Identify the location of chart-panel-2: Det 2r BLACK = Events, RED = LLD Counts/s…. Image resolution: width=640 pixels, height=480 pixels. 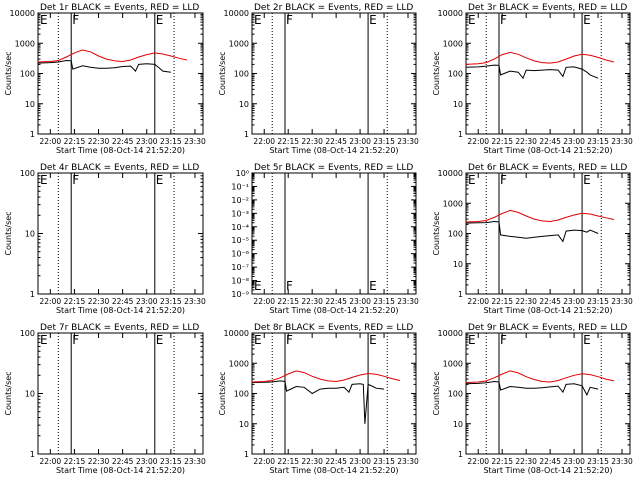
(318, 79).